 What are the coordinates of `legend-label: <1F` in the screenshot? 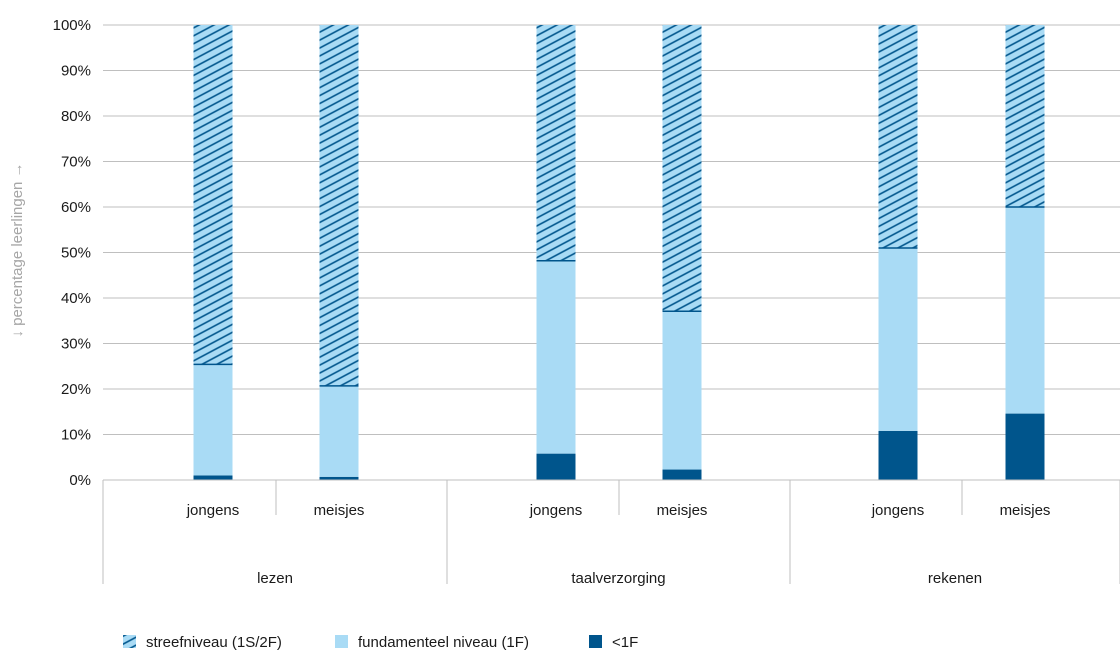 It's located at (625, 642).